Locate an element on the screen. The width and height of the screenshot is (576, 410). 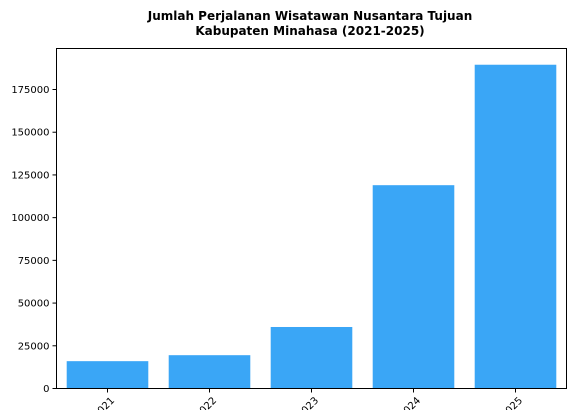
y-tick-label: 125000 is located at coordinates (30, 175).